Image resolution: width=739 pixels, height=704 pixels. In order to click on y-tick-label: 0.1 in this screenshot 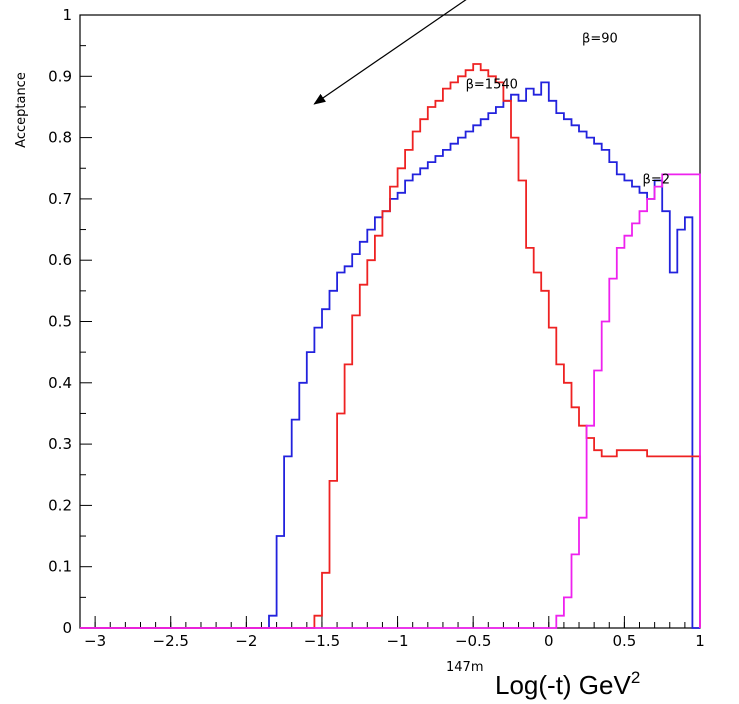, I will do `click(60, 567)`.